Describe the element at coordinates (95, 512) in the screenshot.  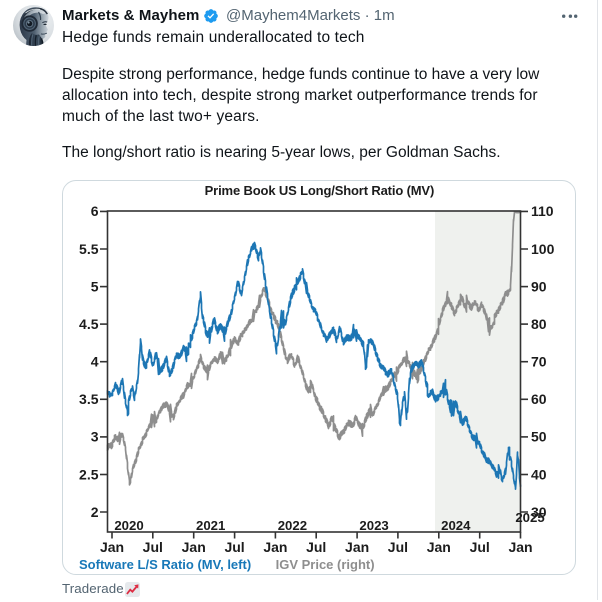
I see `svg-text: 2` at that location.